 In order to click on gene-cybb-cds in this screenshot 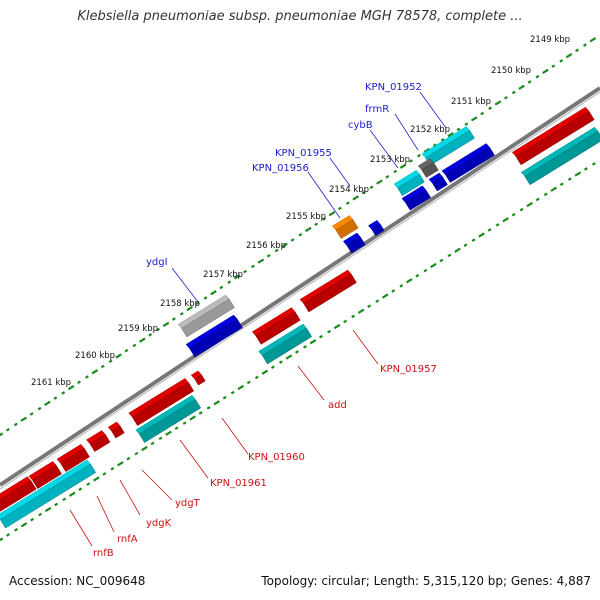, I will do `click(409, 183)`.